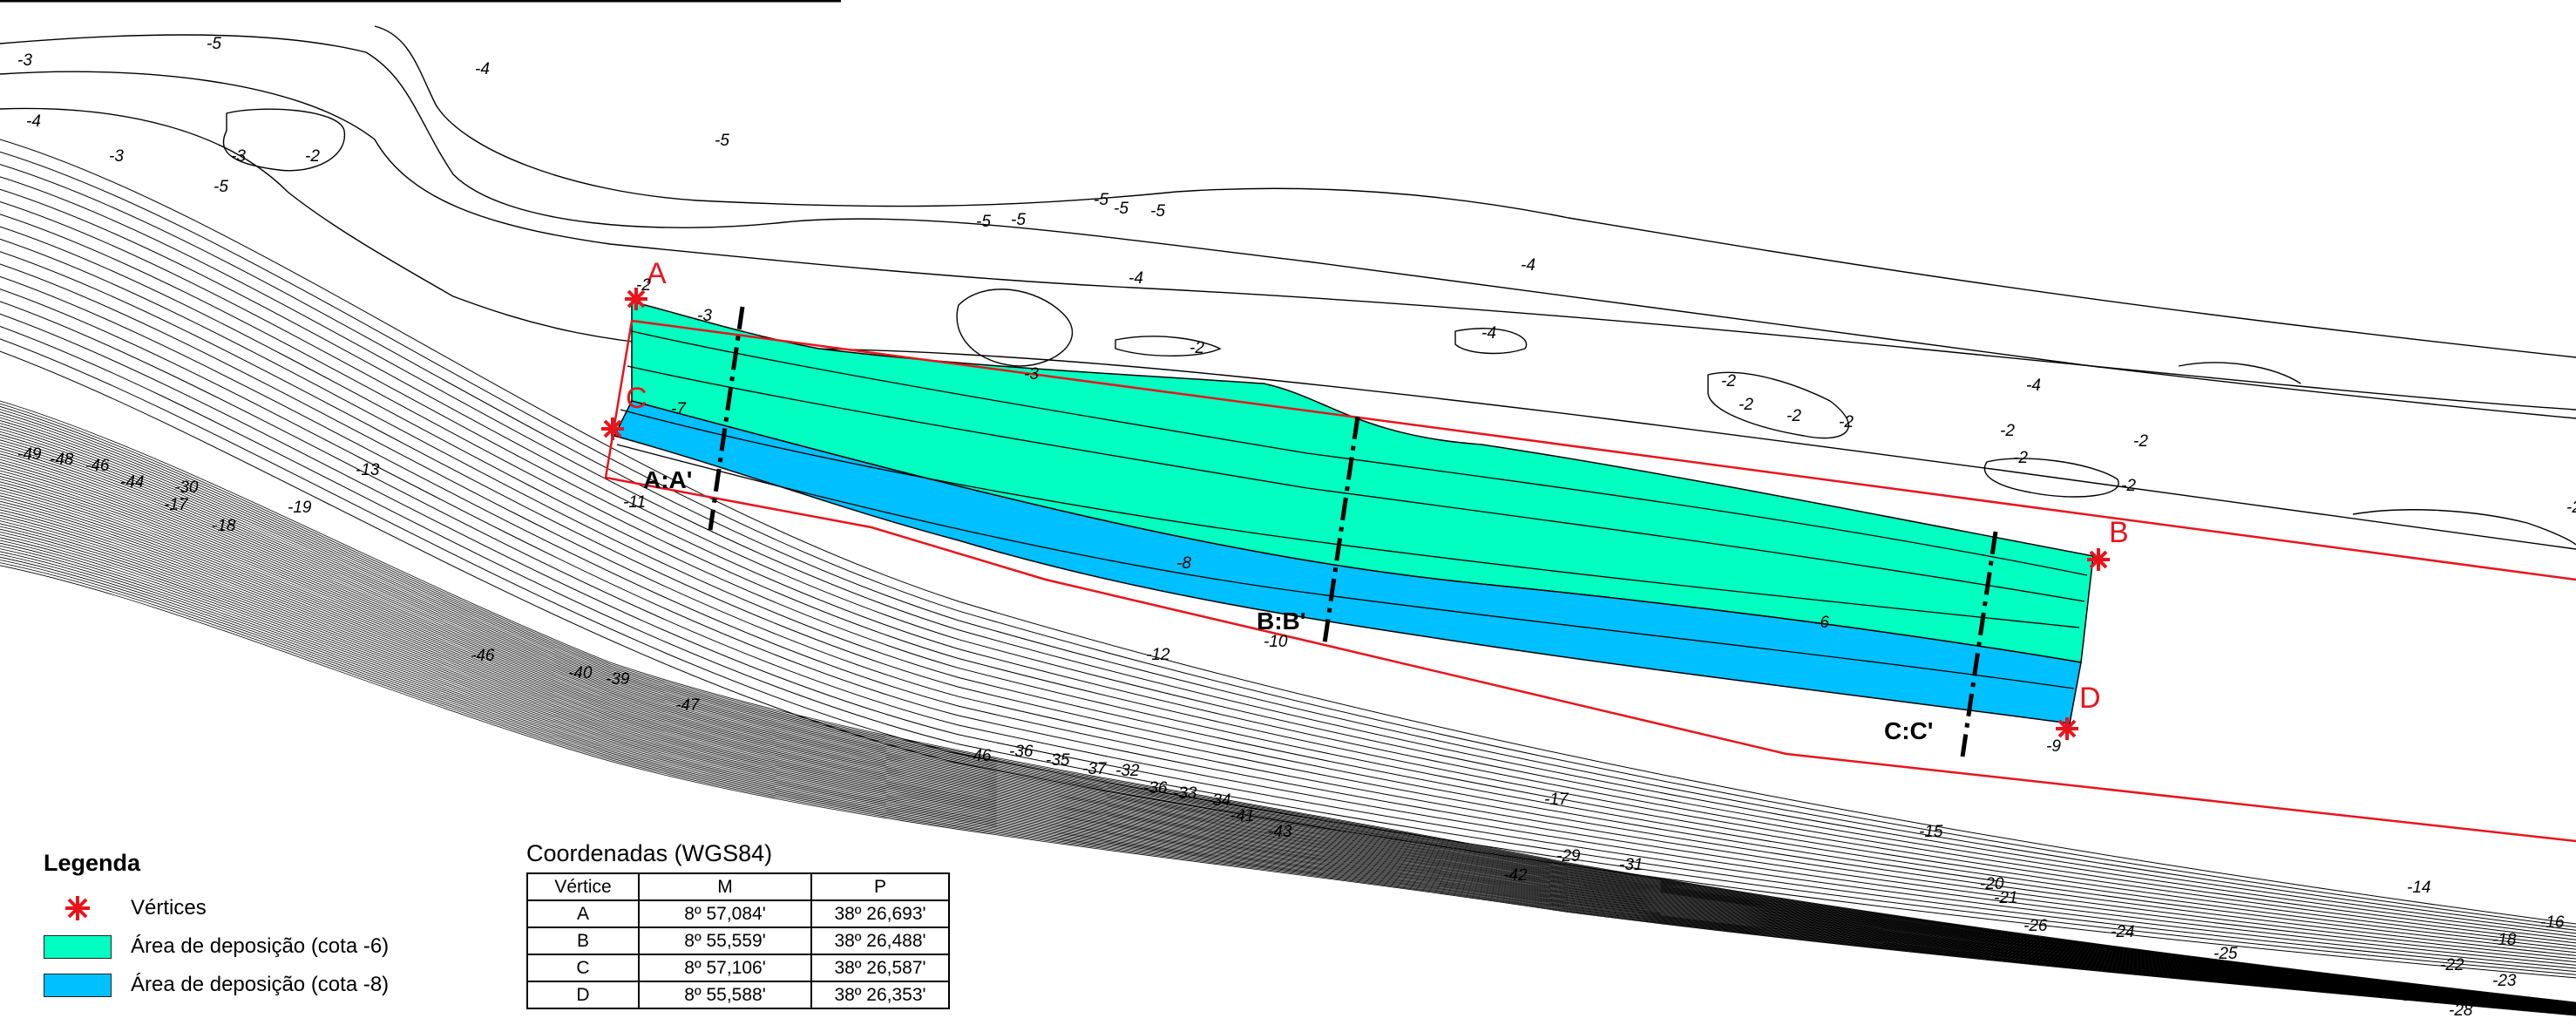 This screenshot has height=1025, width=2576. I want to click on contour-label: -29, so click(1569, 856).